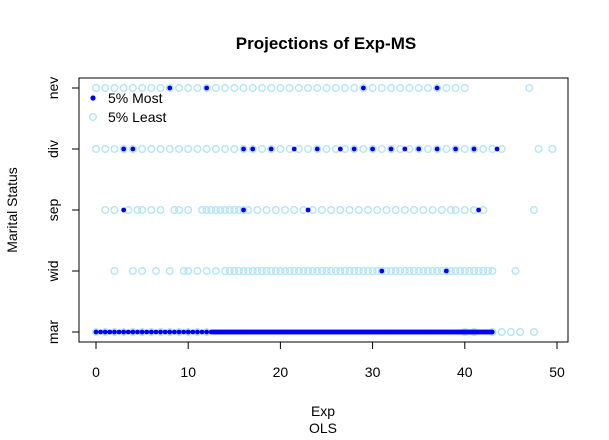 Image resolution: width=609 pixels, height=440 pixels. I want to click on x-tick-label: 30, so click(373, 372).